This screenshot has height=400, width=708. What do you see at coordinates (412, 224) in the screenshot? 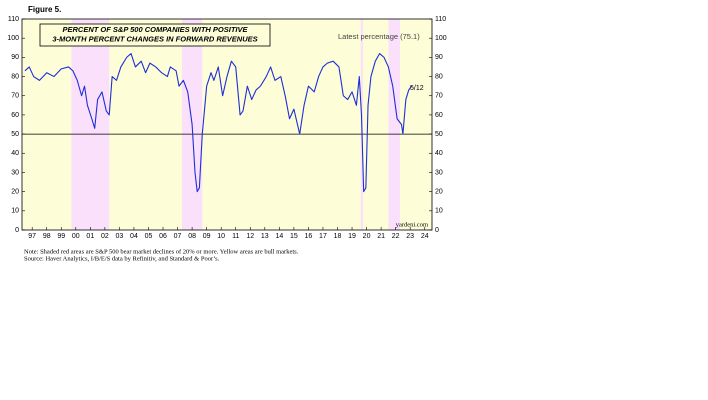
I see `annotation: yardeni.com` at bounding box center [412, 224].